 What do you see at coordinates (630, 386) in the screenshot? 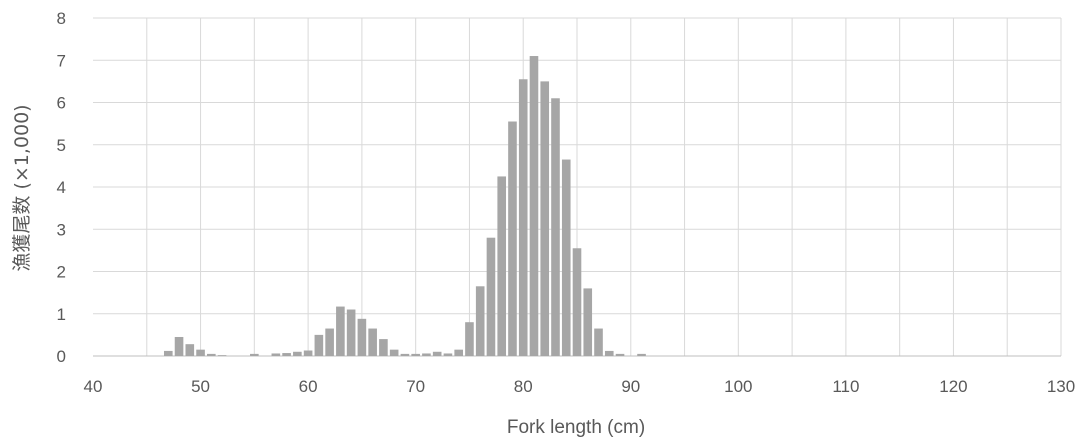
I see `x-tick-label: 90` at bounding box center [630, 386].